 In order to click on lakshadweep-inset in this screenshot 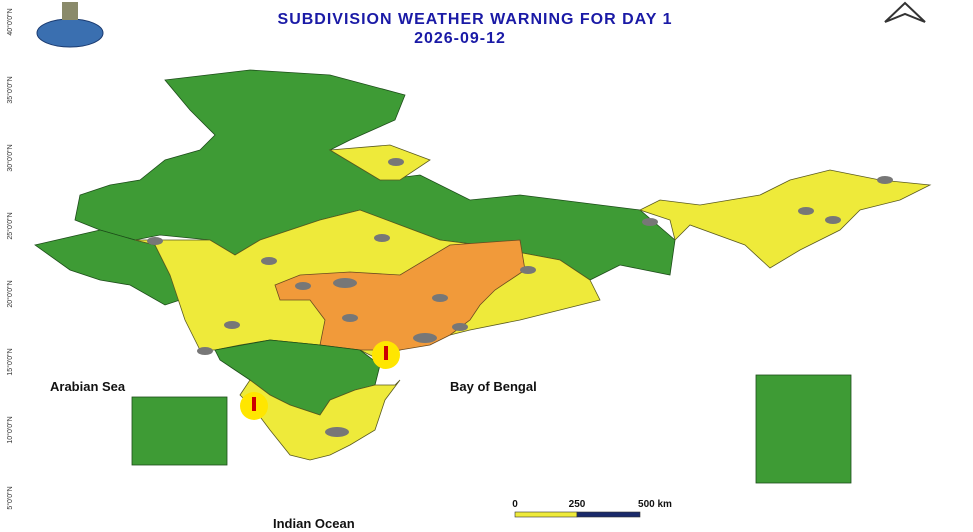, I will do `click(179, 431)`.